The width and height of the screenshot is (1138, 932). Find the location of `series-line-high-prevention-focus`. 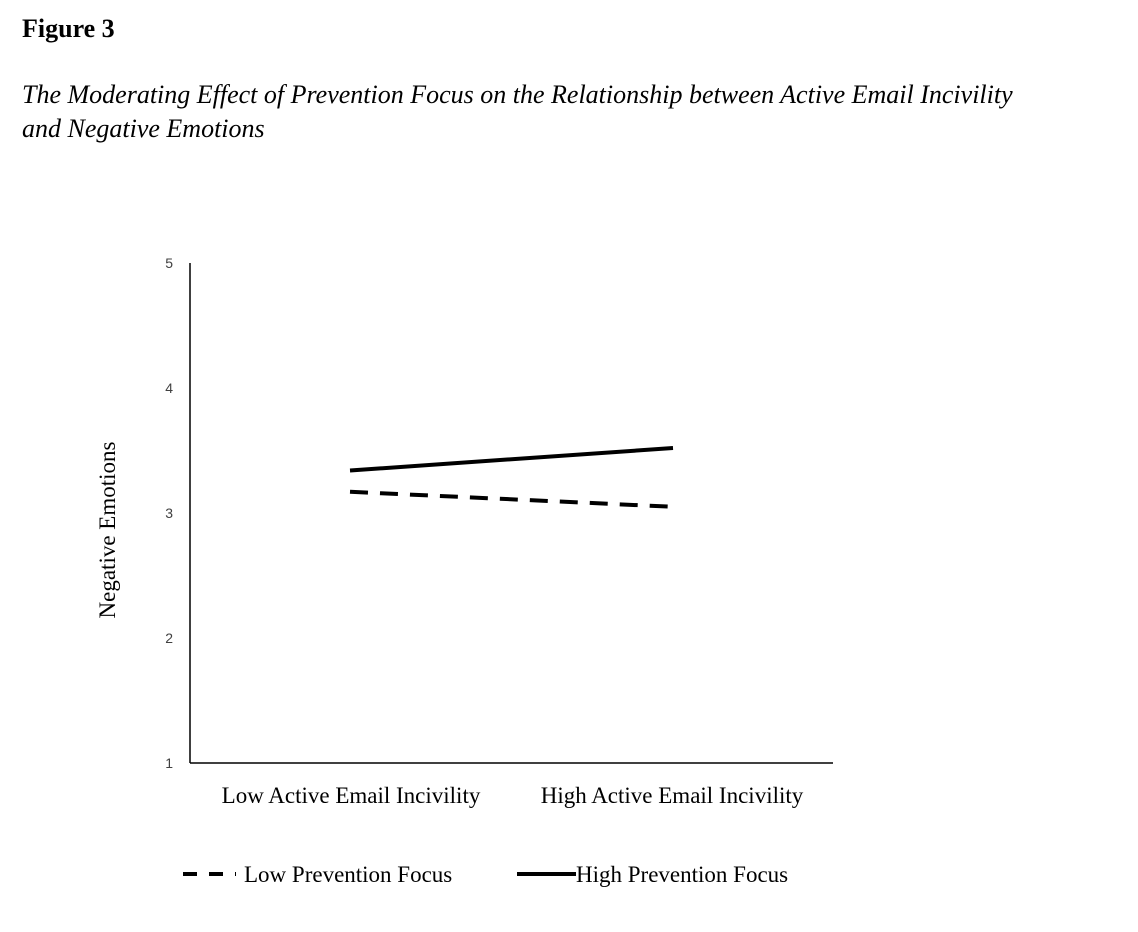

series-line-high-prevention-focus is located at coordinates (511, 459).